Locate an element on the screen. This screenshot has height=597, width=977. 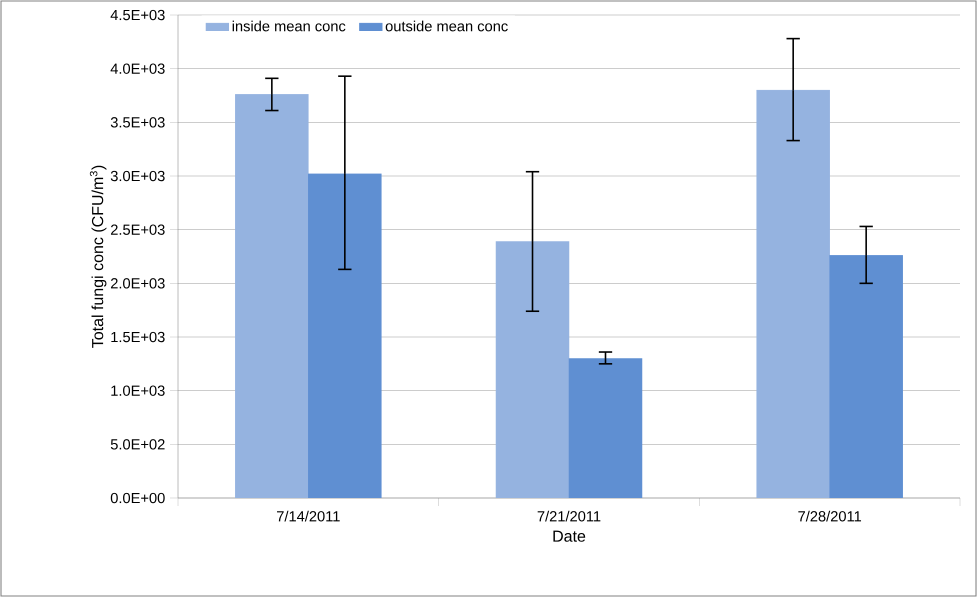
y-tick-label: 3.0E+03 is located at coordinates (137, 176).